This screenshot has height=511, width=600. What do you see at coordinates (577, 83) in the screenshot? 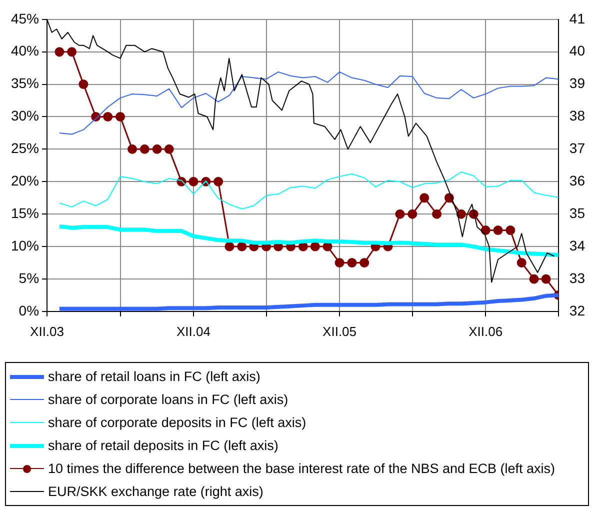
I see `y2-tick-label: 39` at bounding box center [577, 83].